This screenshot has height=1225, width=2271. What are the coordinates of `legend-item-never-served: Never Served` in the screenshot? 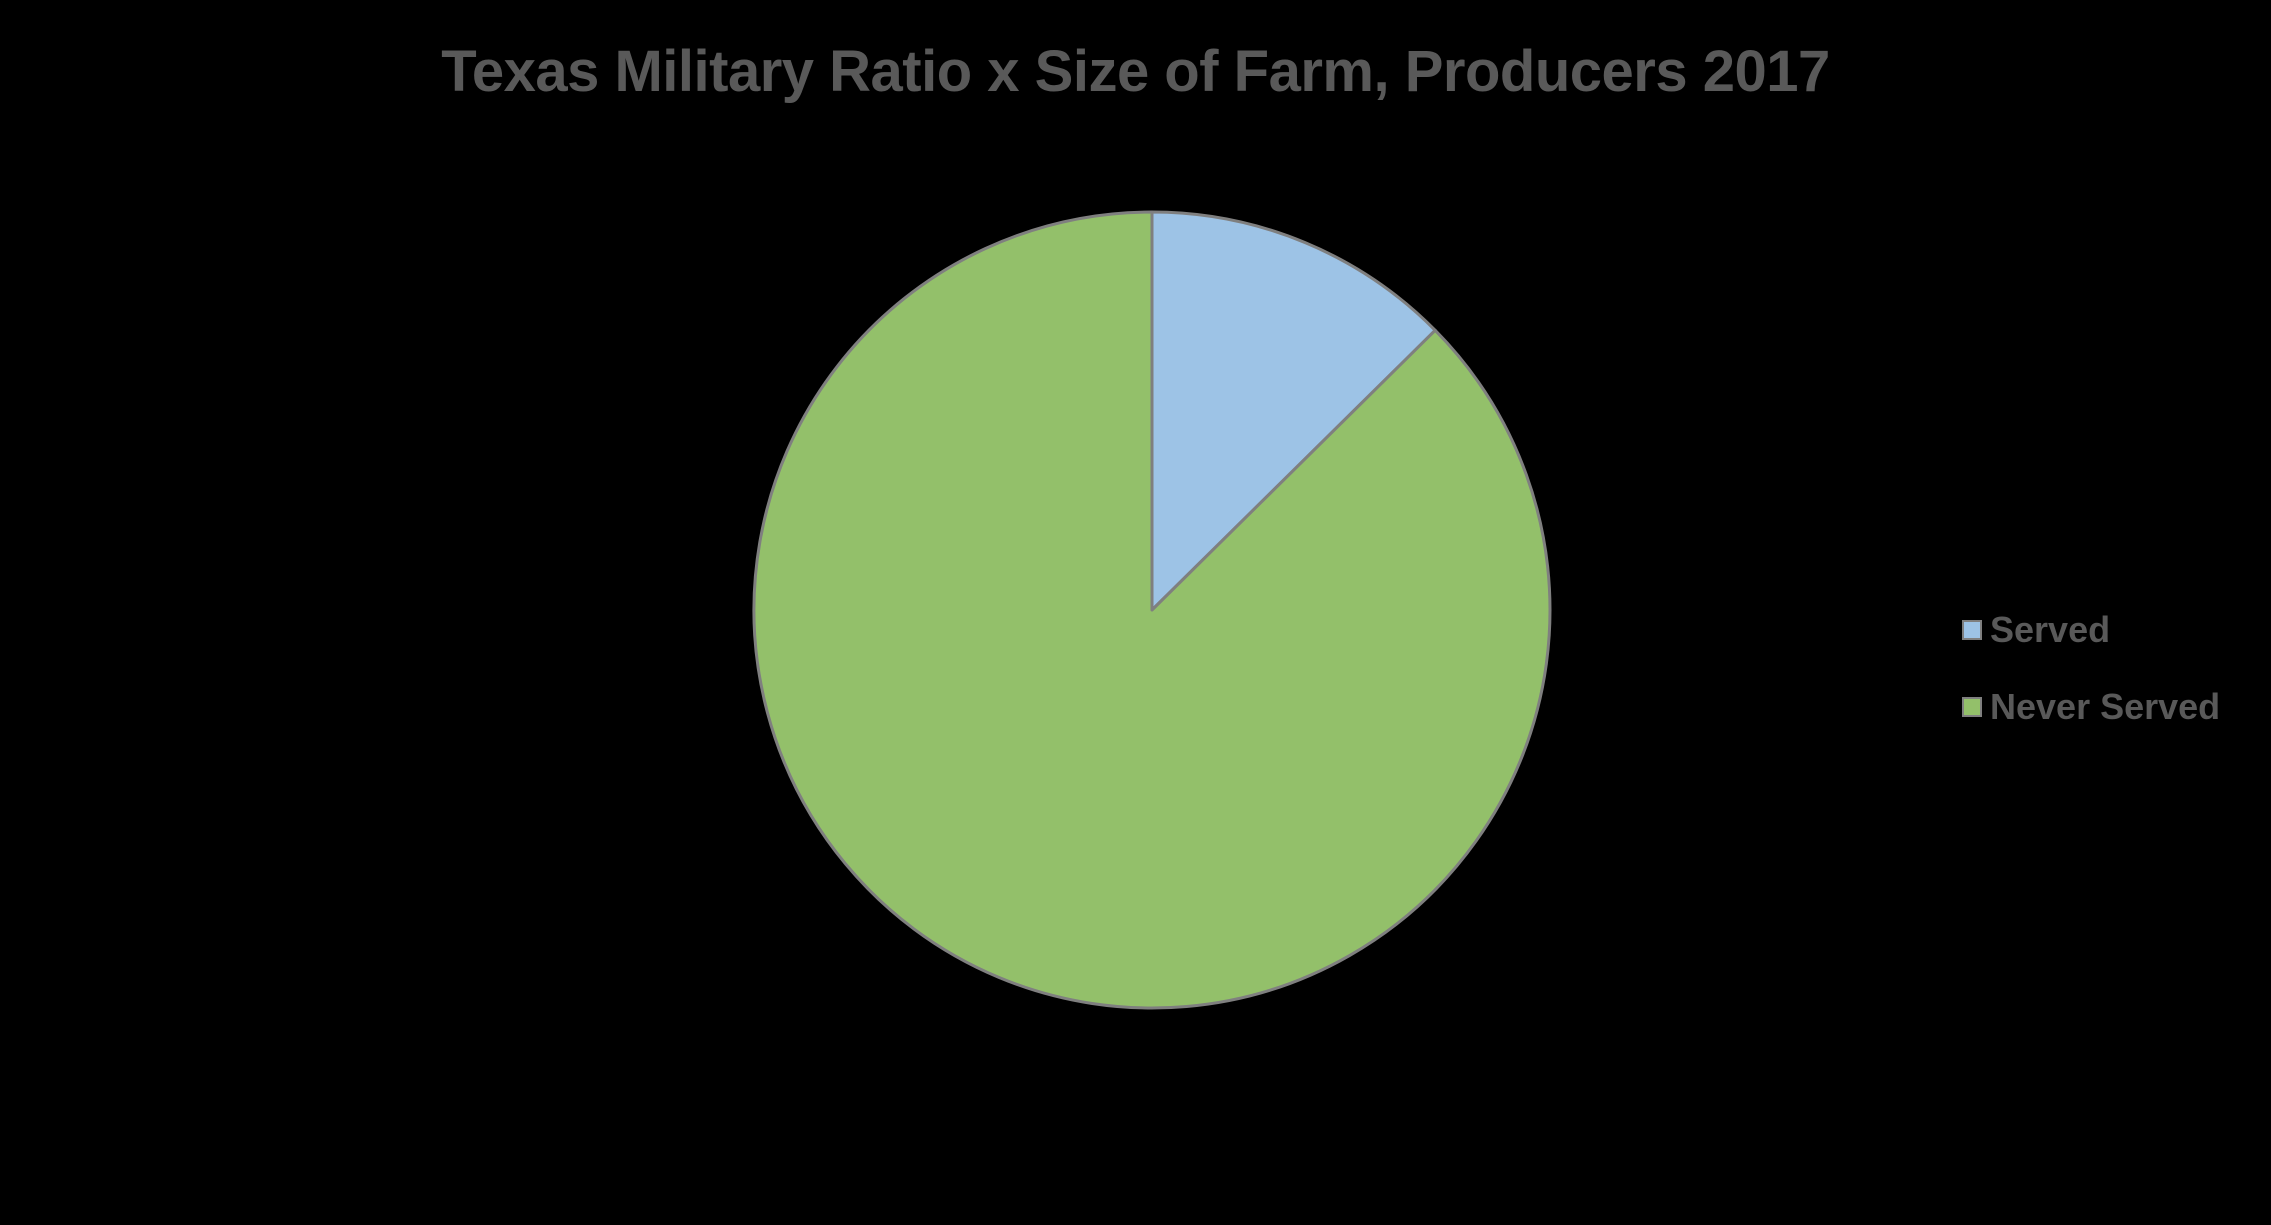 It's located at (2091, 707).